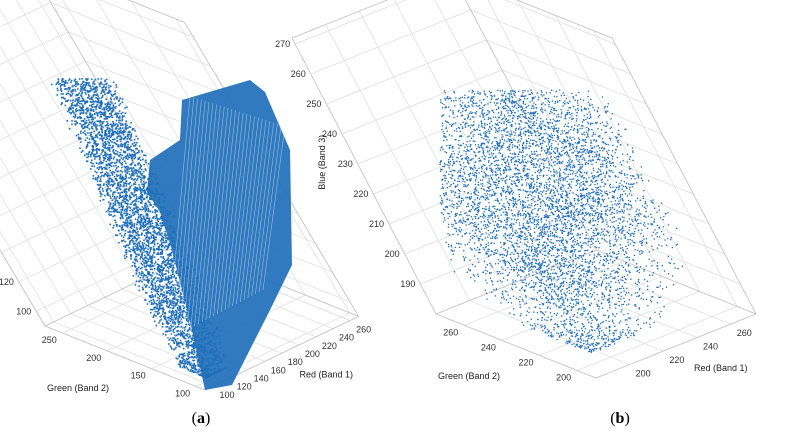  What do you see at coordinates (113, 274) in the screenshot?
I see `panel-a-grid-z` at bounding box center [113, 274].